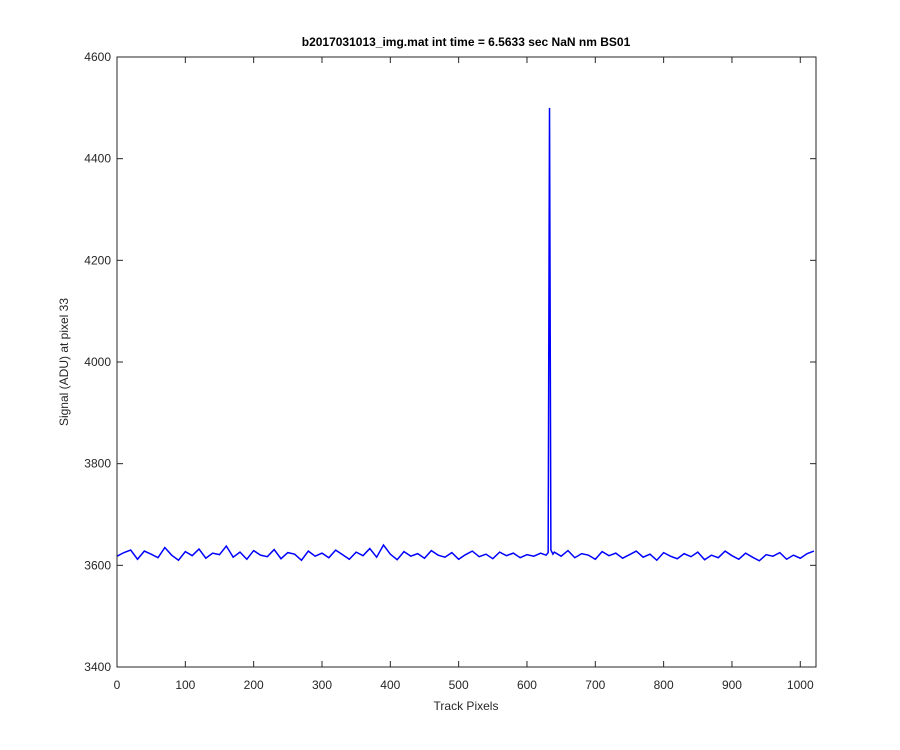  Describe the element at coordinates (254, 685) in the screenshot. I see `x-tick-label: 200` at that location.